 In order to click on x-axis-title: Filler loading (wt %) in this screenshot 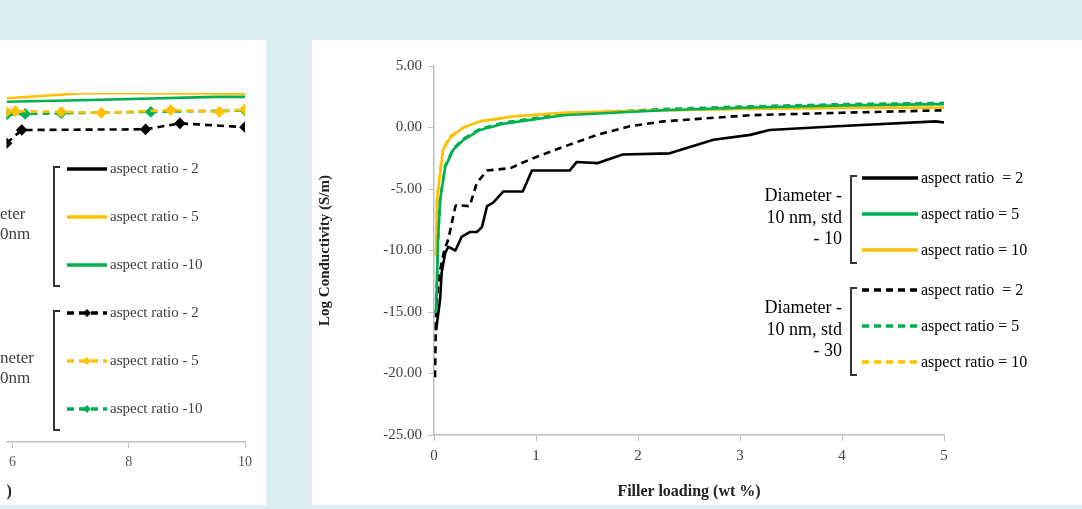, I will do `click(689, 490)`.